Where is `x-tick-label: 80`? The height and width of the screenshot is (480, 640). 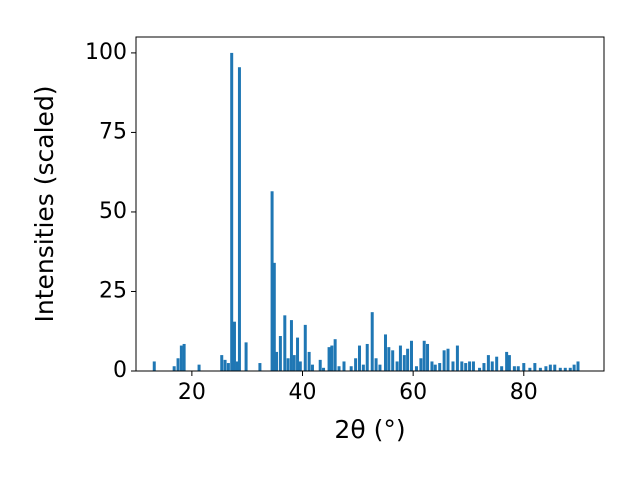
x-tick-label: 80 is located at coordinates (524, 392).